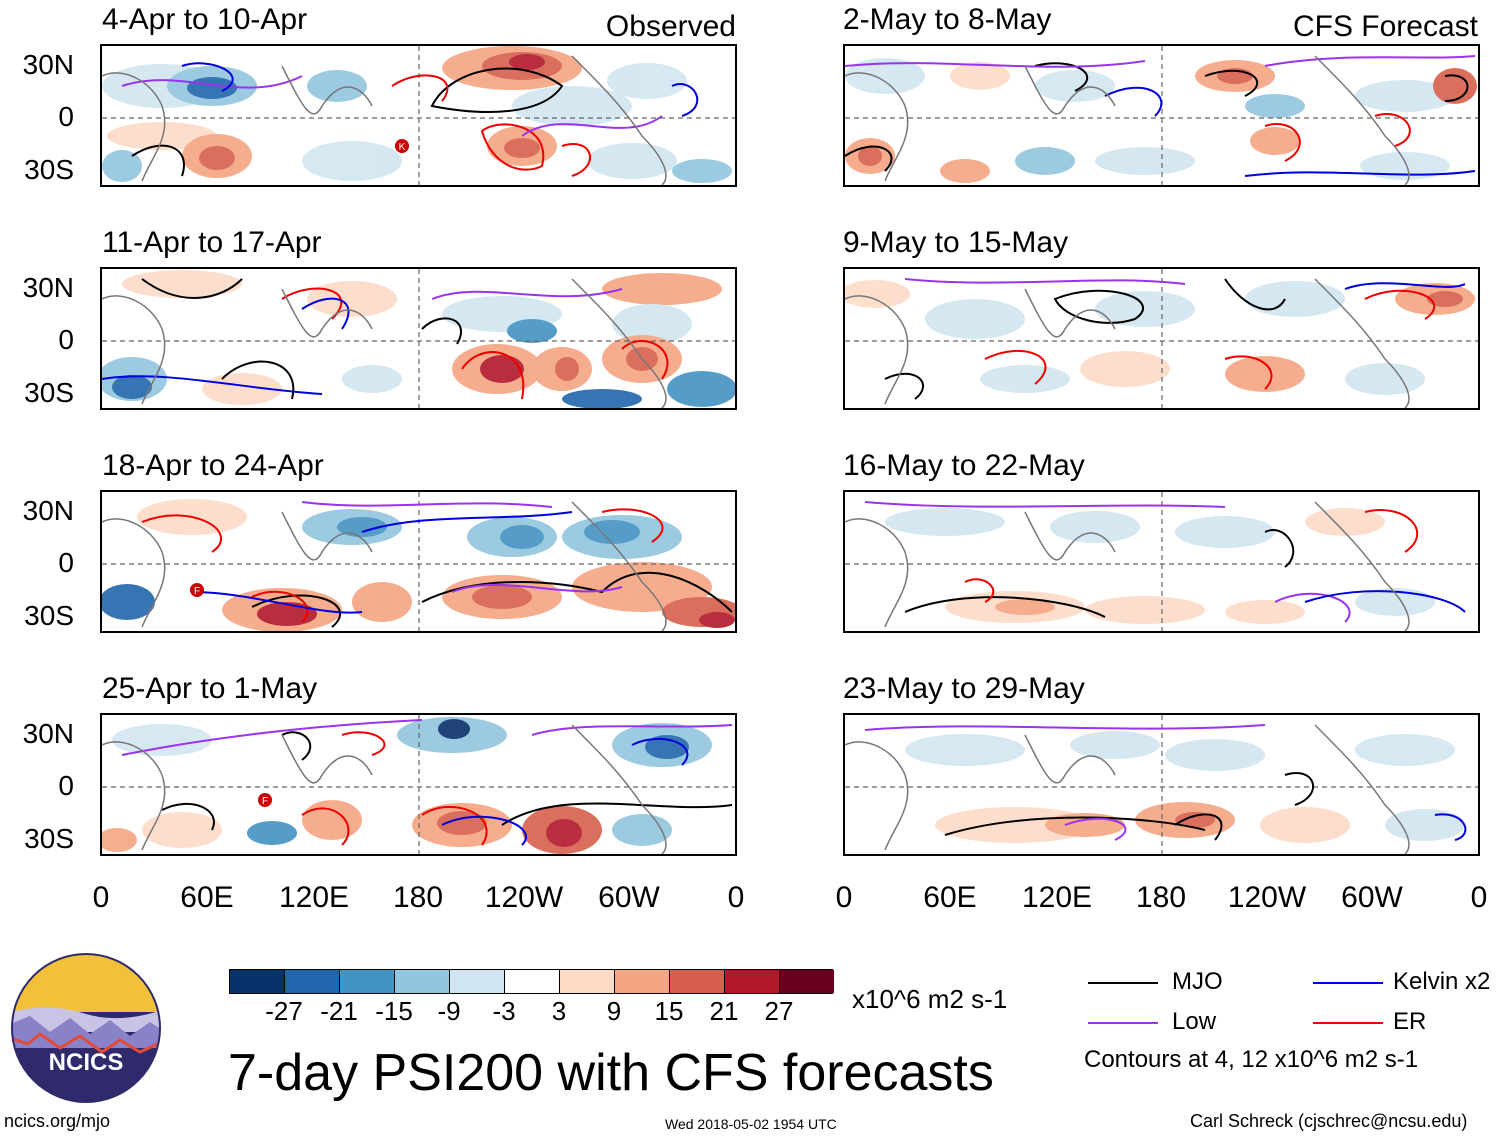 The height and width of the screenshot is (1137, 1510). I want to click on panel-title-r3: 16-May to 22-May, so click(964, 465).